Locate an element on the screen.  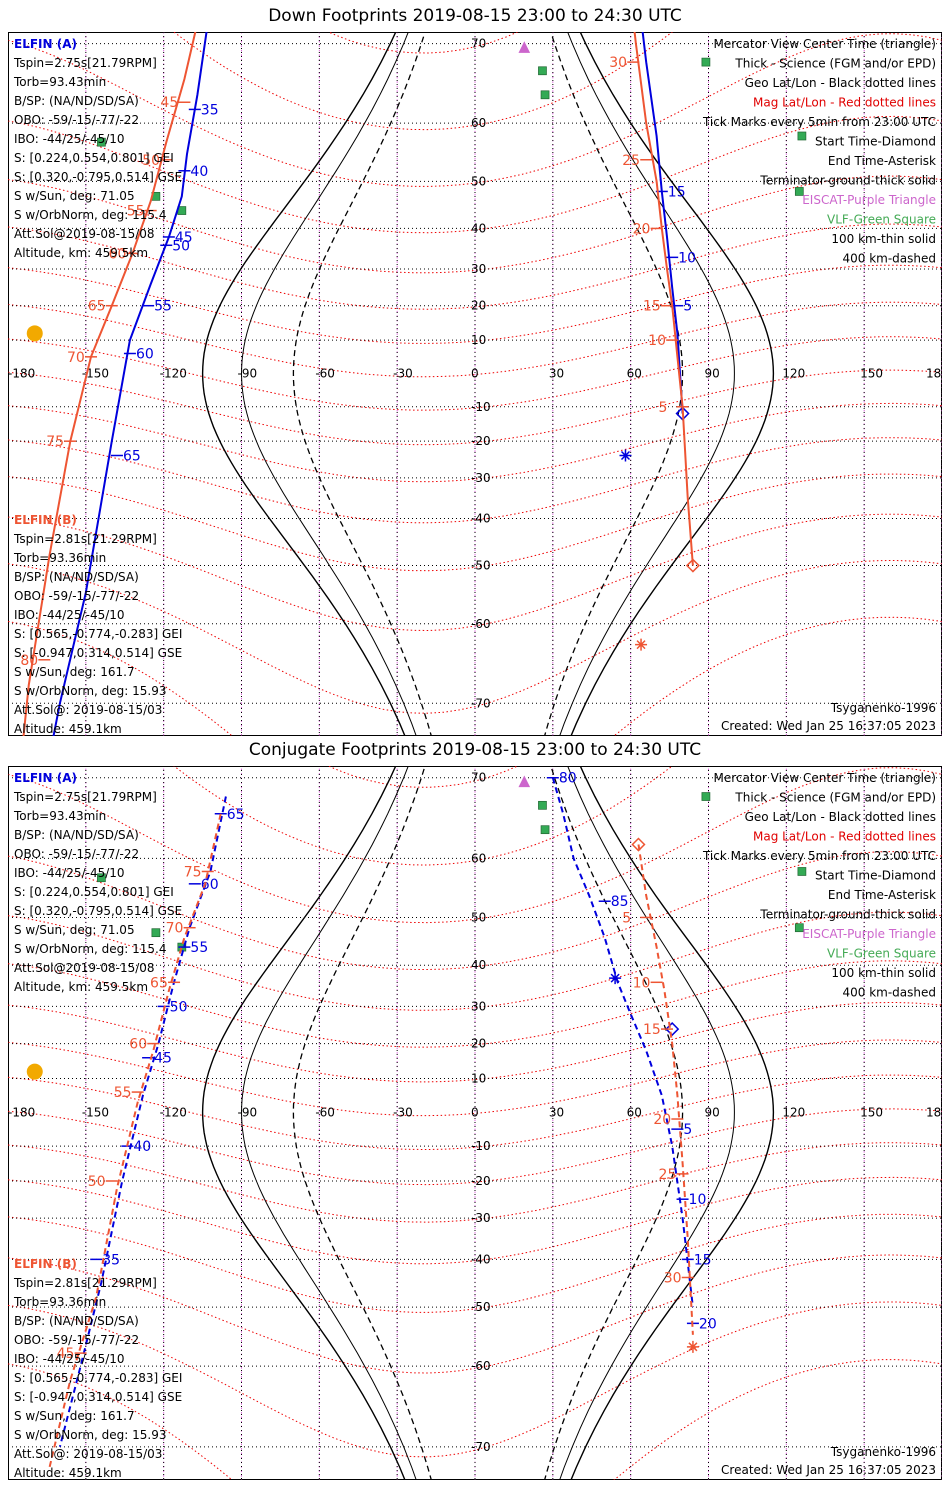
footprint-tick-label: 70 is located at coordinates (175, 929).